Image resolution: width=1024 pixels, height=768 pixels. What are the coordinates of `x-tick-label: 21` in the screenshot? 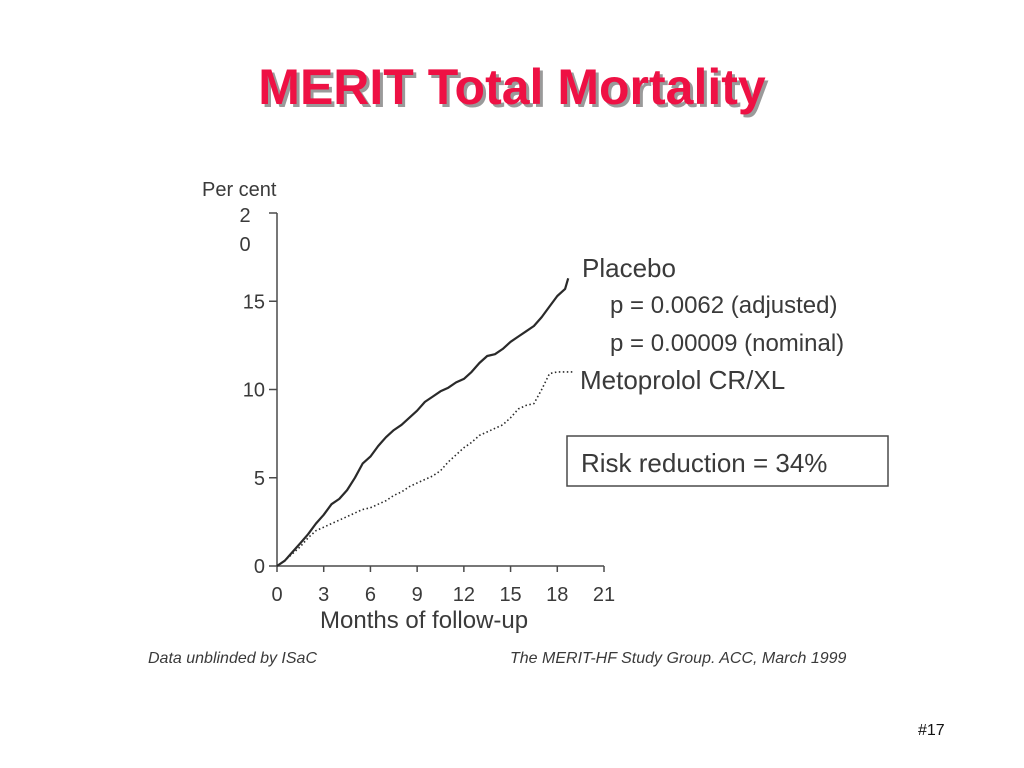 It's located at (604, 595).